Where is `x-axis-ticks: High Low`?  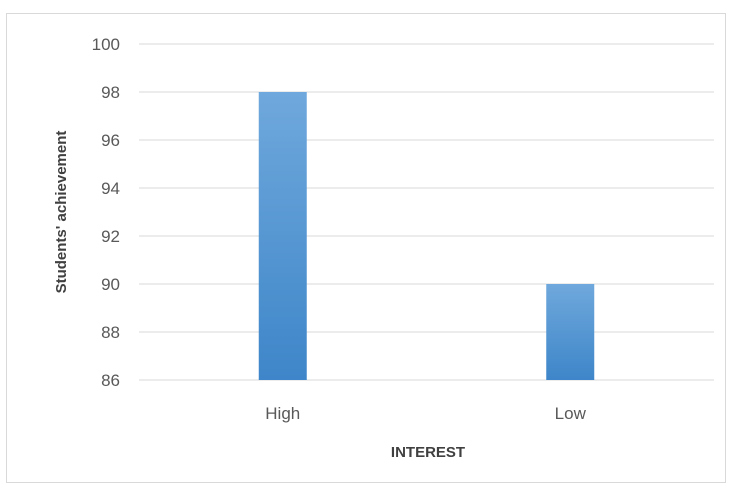
x-axis-ticks: High Low is located at coordinates (425, 413).